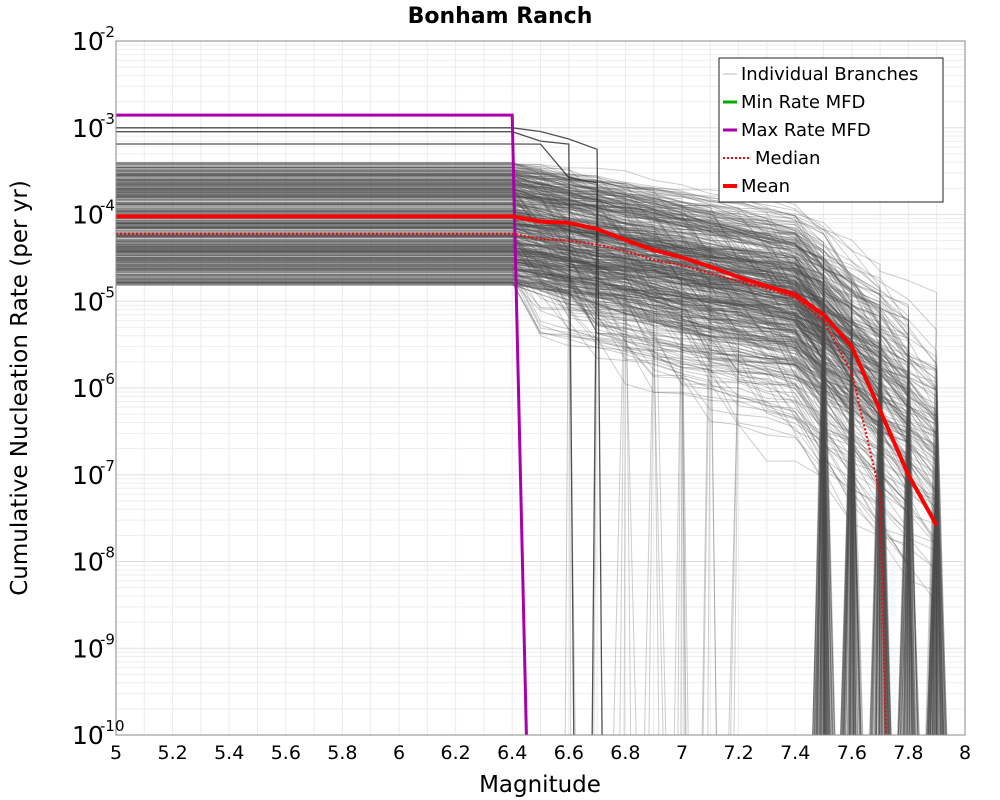  I want to click on x-tick-label: 7.6, so click(852, 753).